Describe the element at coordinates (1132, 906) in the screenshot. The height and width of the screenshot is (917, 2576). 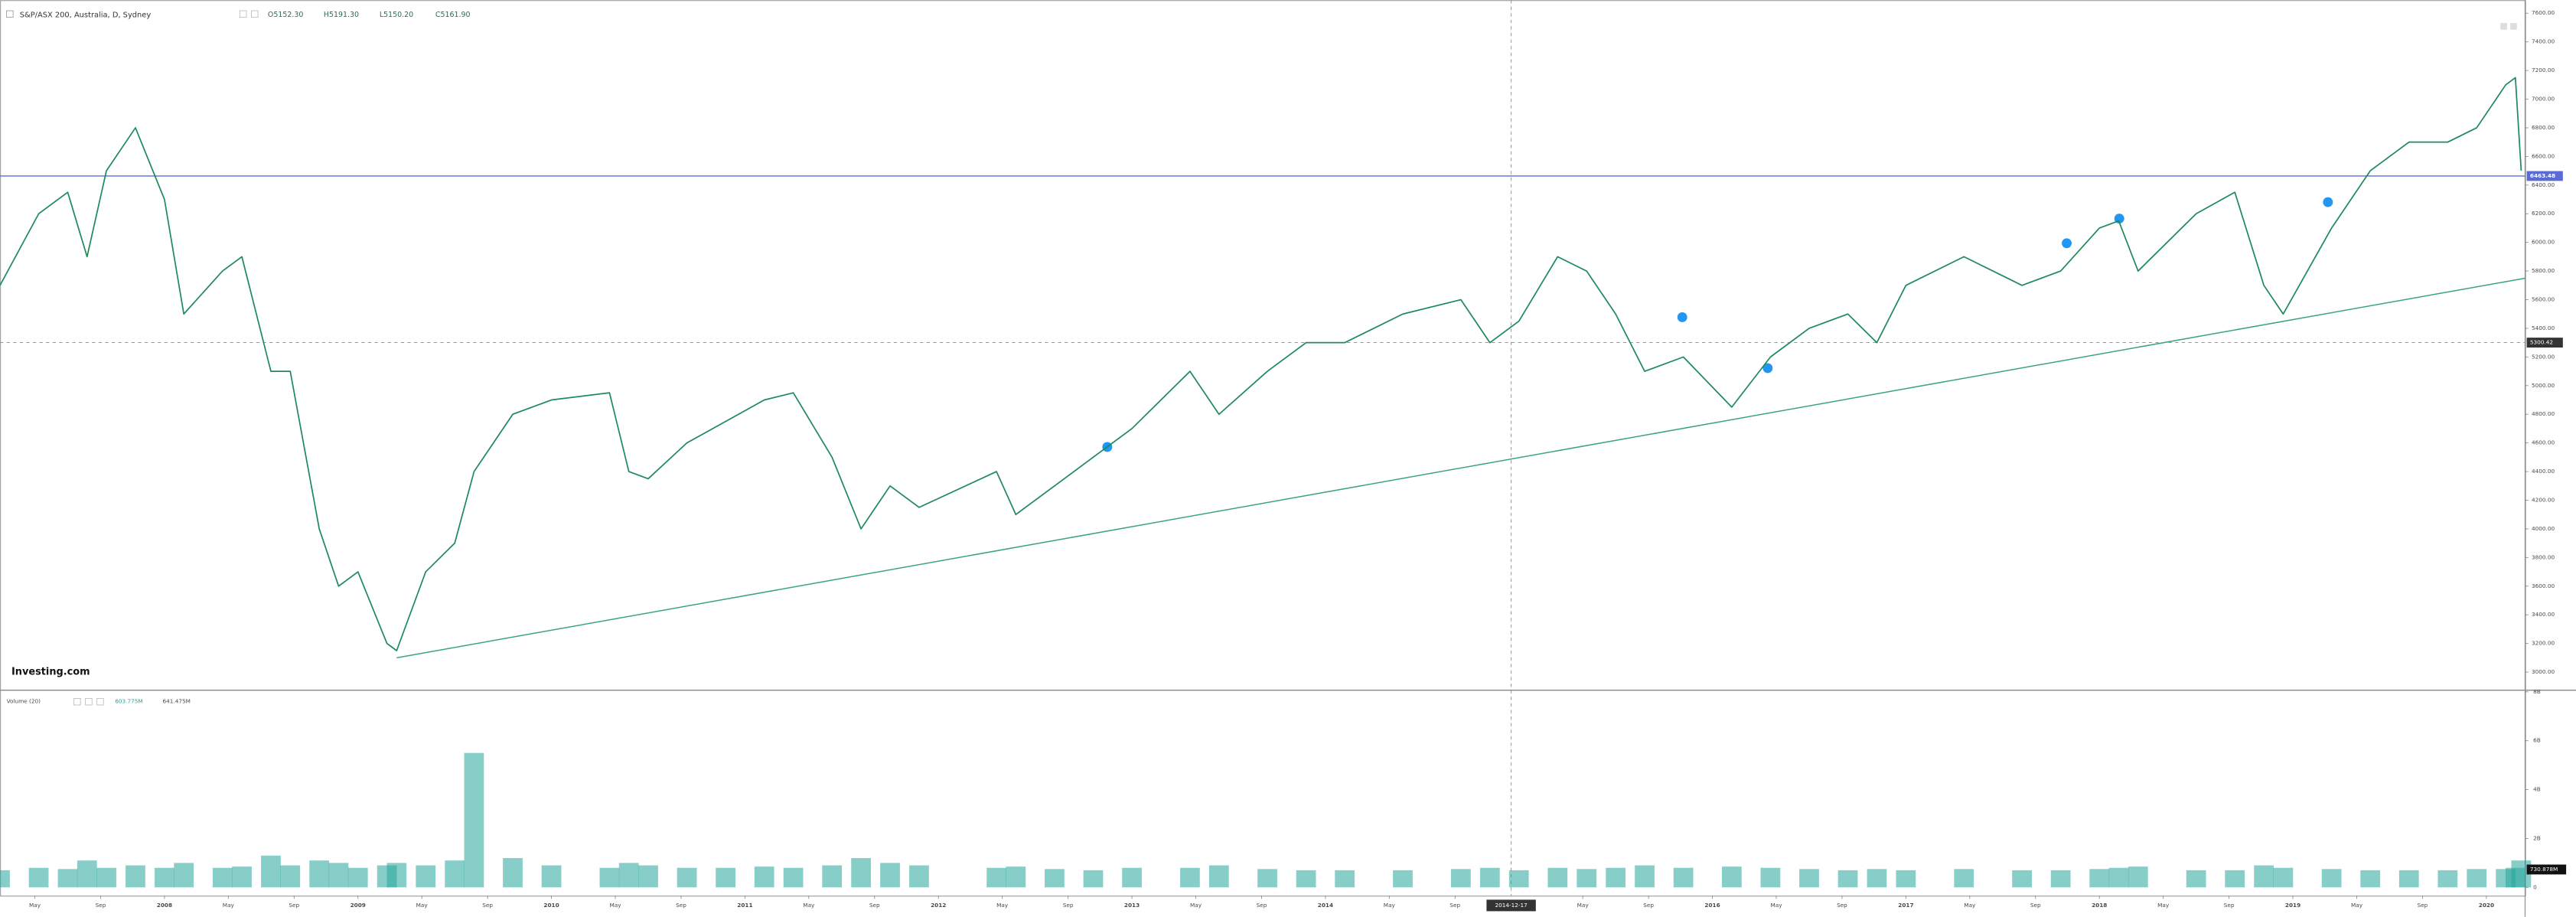
I see `x-tick-label: 2013` at that location.